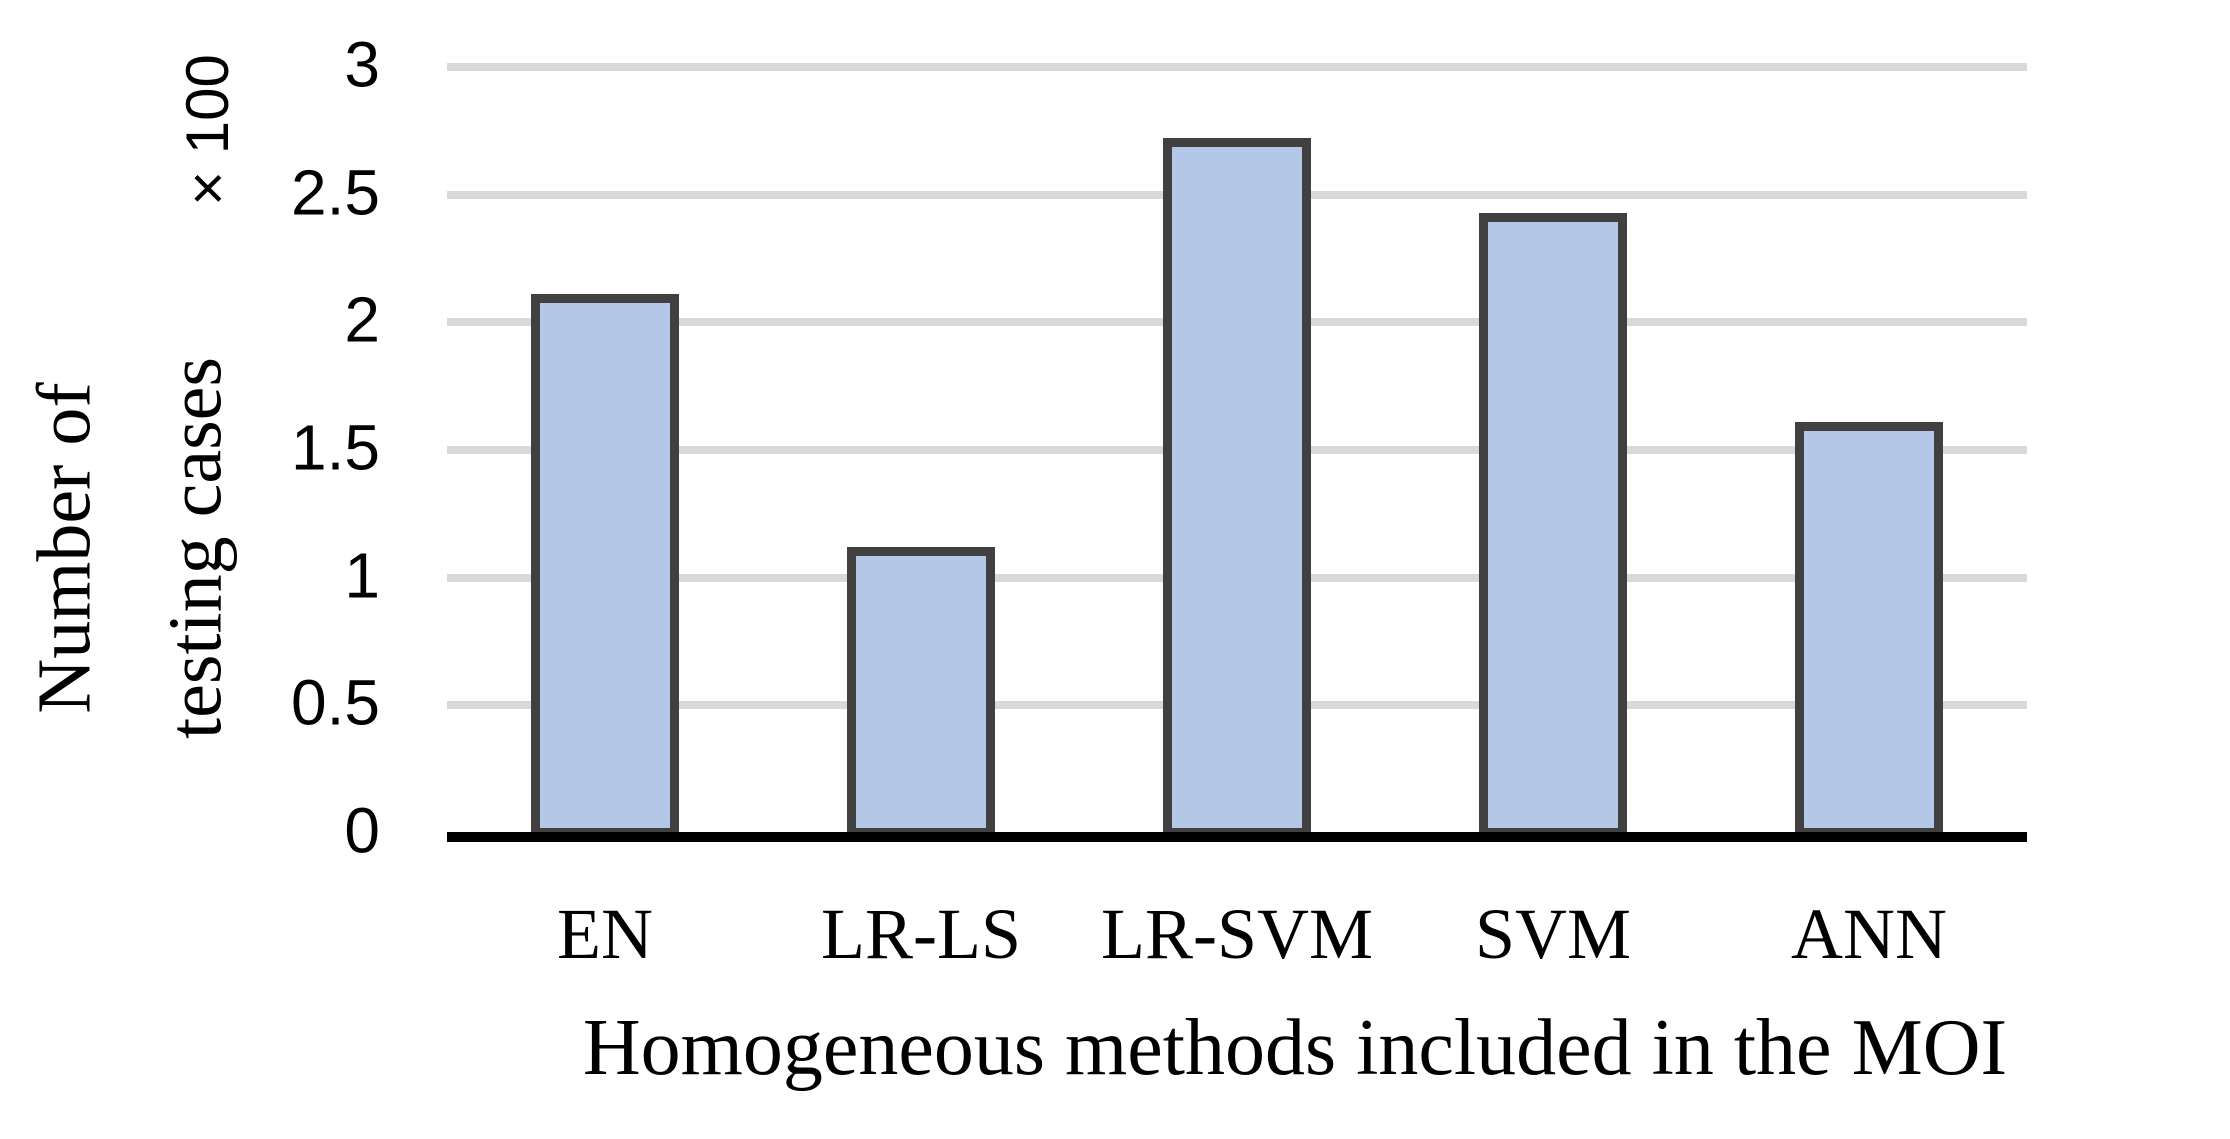 The height and width of the screenshot is (1139, 2230). I want to click on bar-ANN, so click(1869, 629).